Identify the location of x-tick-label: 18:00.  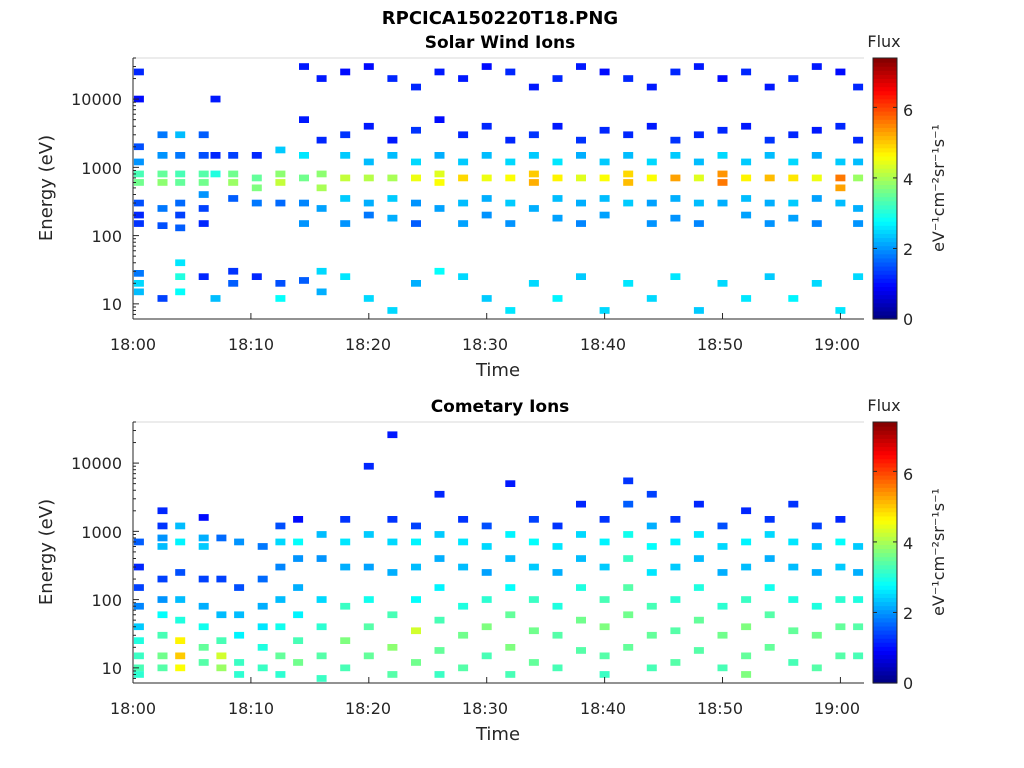
(133, 344).